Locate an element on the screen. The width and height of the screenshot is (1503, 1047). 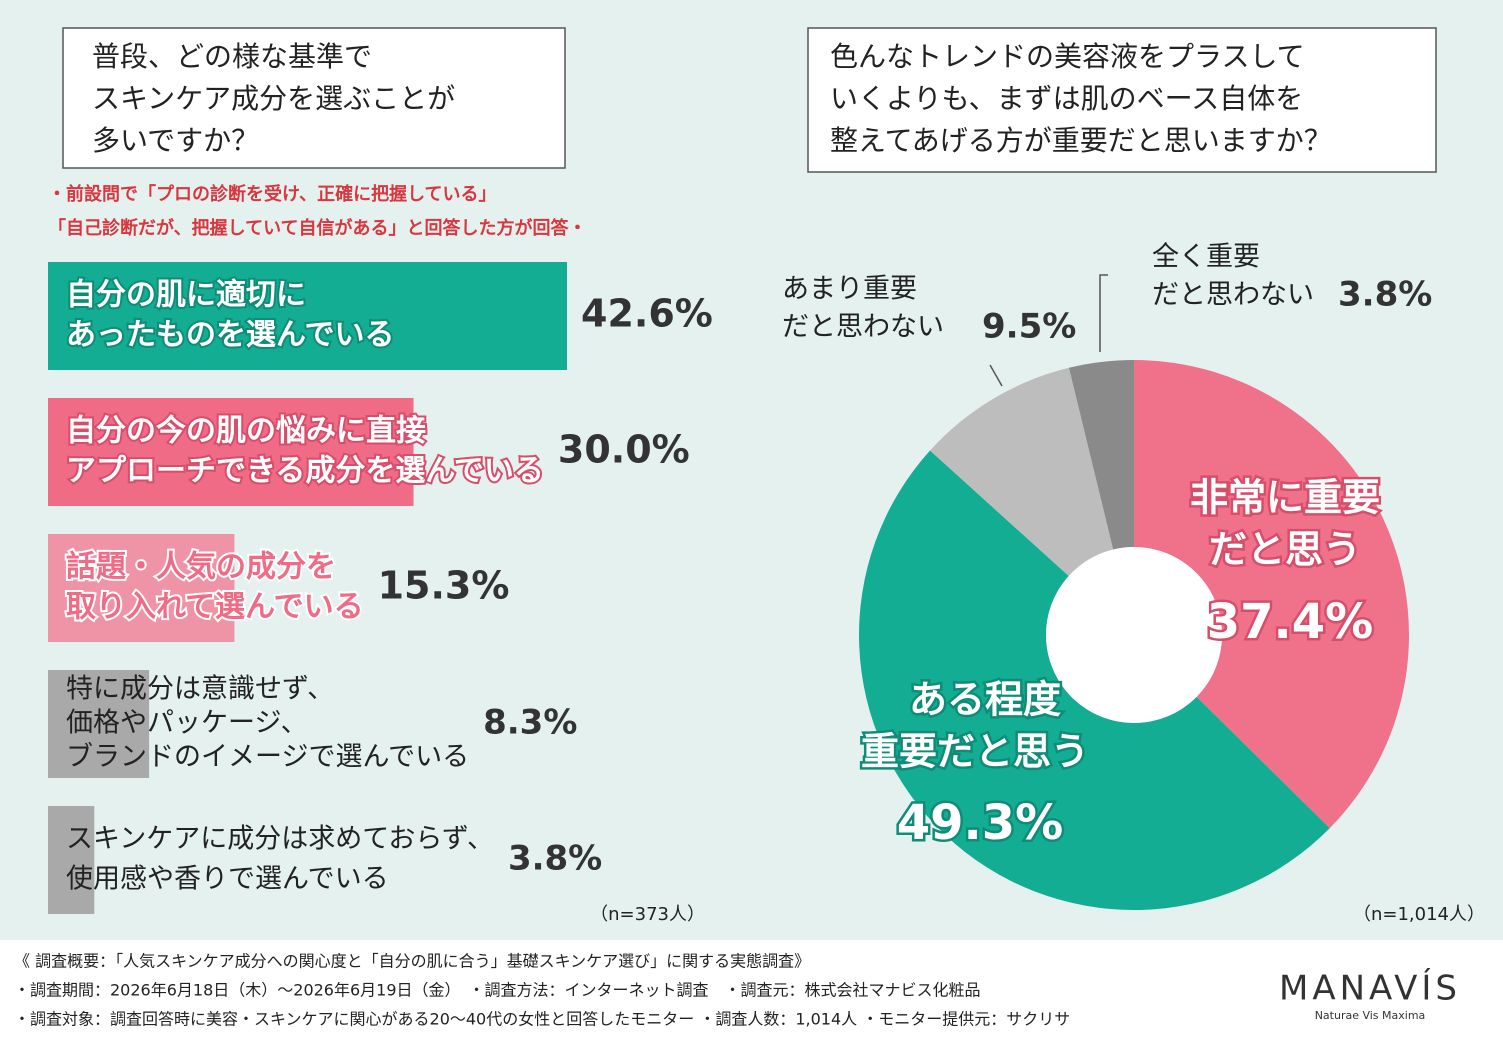
question: スキンケア成分を選ぶことが is located at coordinates (273, 98).